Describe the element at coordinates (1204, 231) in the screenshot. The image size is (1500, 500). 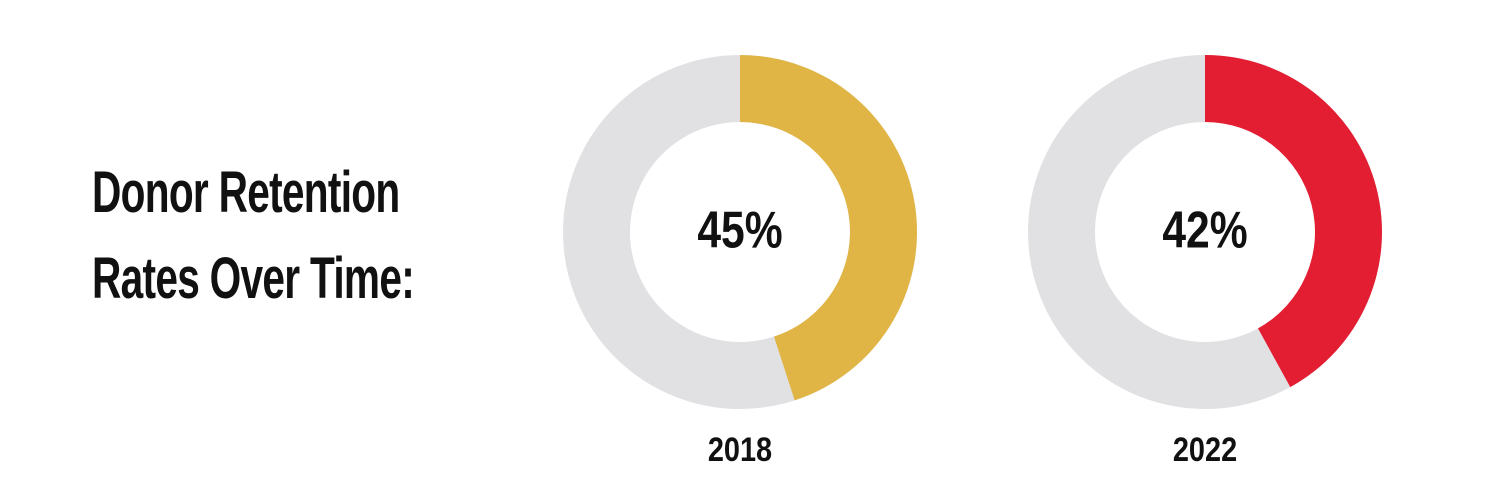
I see `value-label: 42%` at that location.